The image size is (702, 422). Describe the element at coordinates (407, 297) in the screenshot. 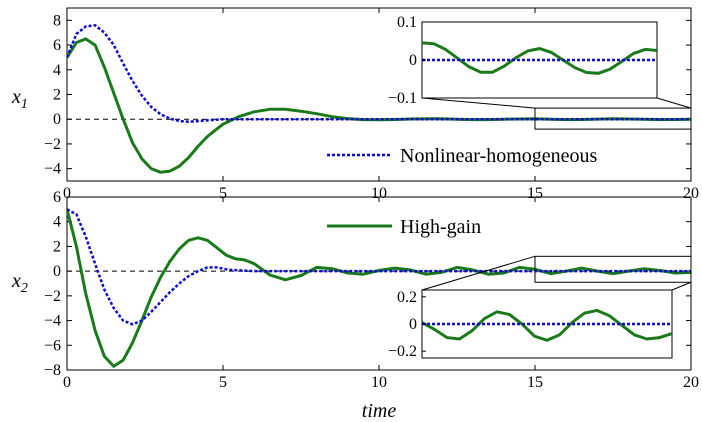

I see `inset-y-tick-label: 0.2` at that location.